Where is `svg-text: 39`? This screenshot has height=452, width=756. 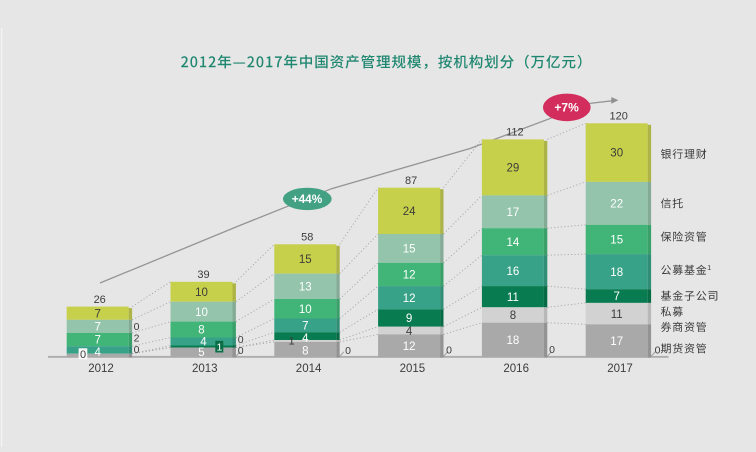 svg-text: 39 is located at coordinates (203, 275).